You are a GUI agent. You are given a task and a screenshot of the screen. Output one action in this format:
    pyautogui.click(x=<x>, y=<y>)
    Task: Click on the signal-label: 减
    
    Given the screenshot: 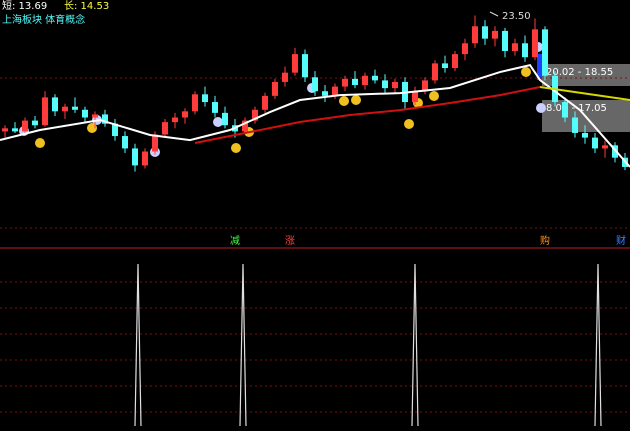 What is the action you would take?
    pyautogui.click(x=235, y=241)
    